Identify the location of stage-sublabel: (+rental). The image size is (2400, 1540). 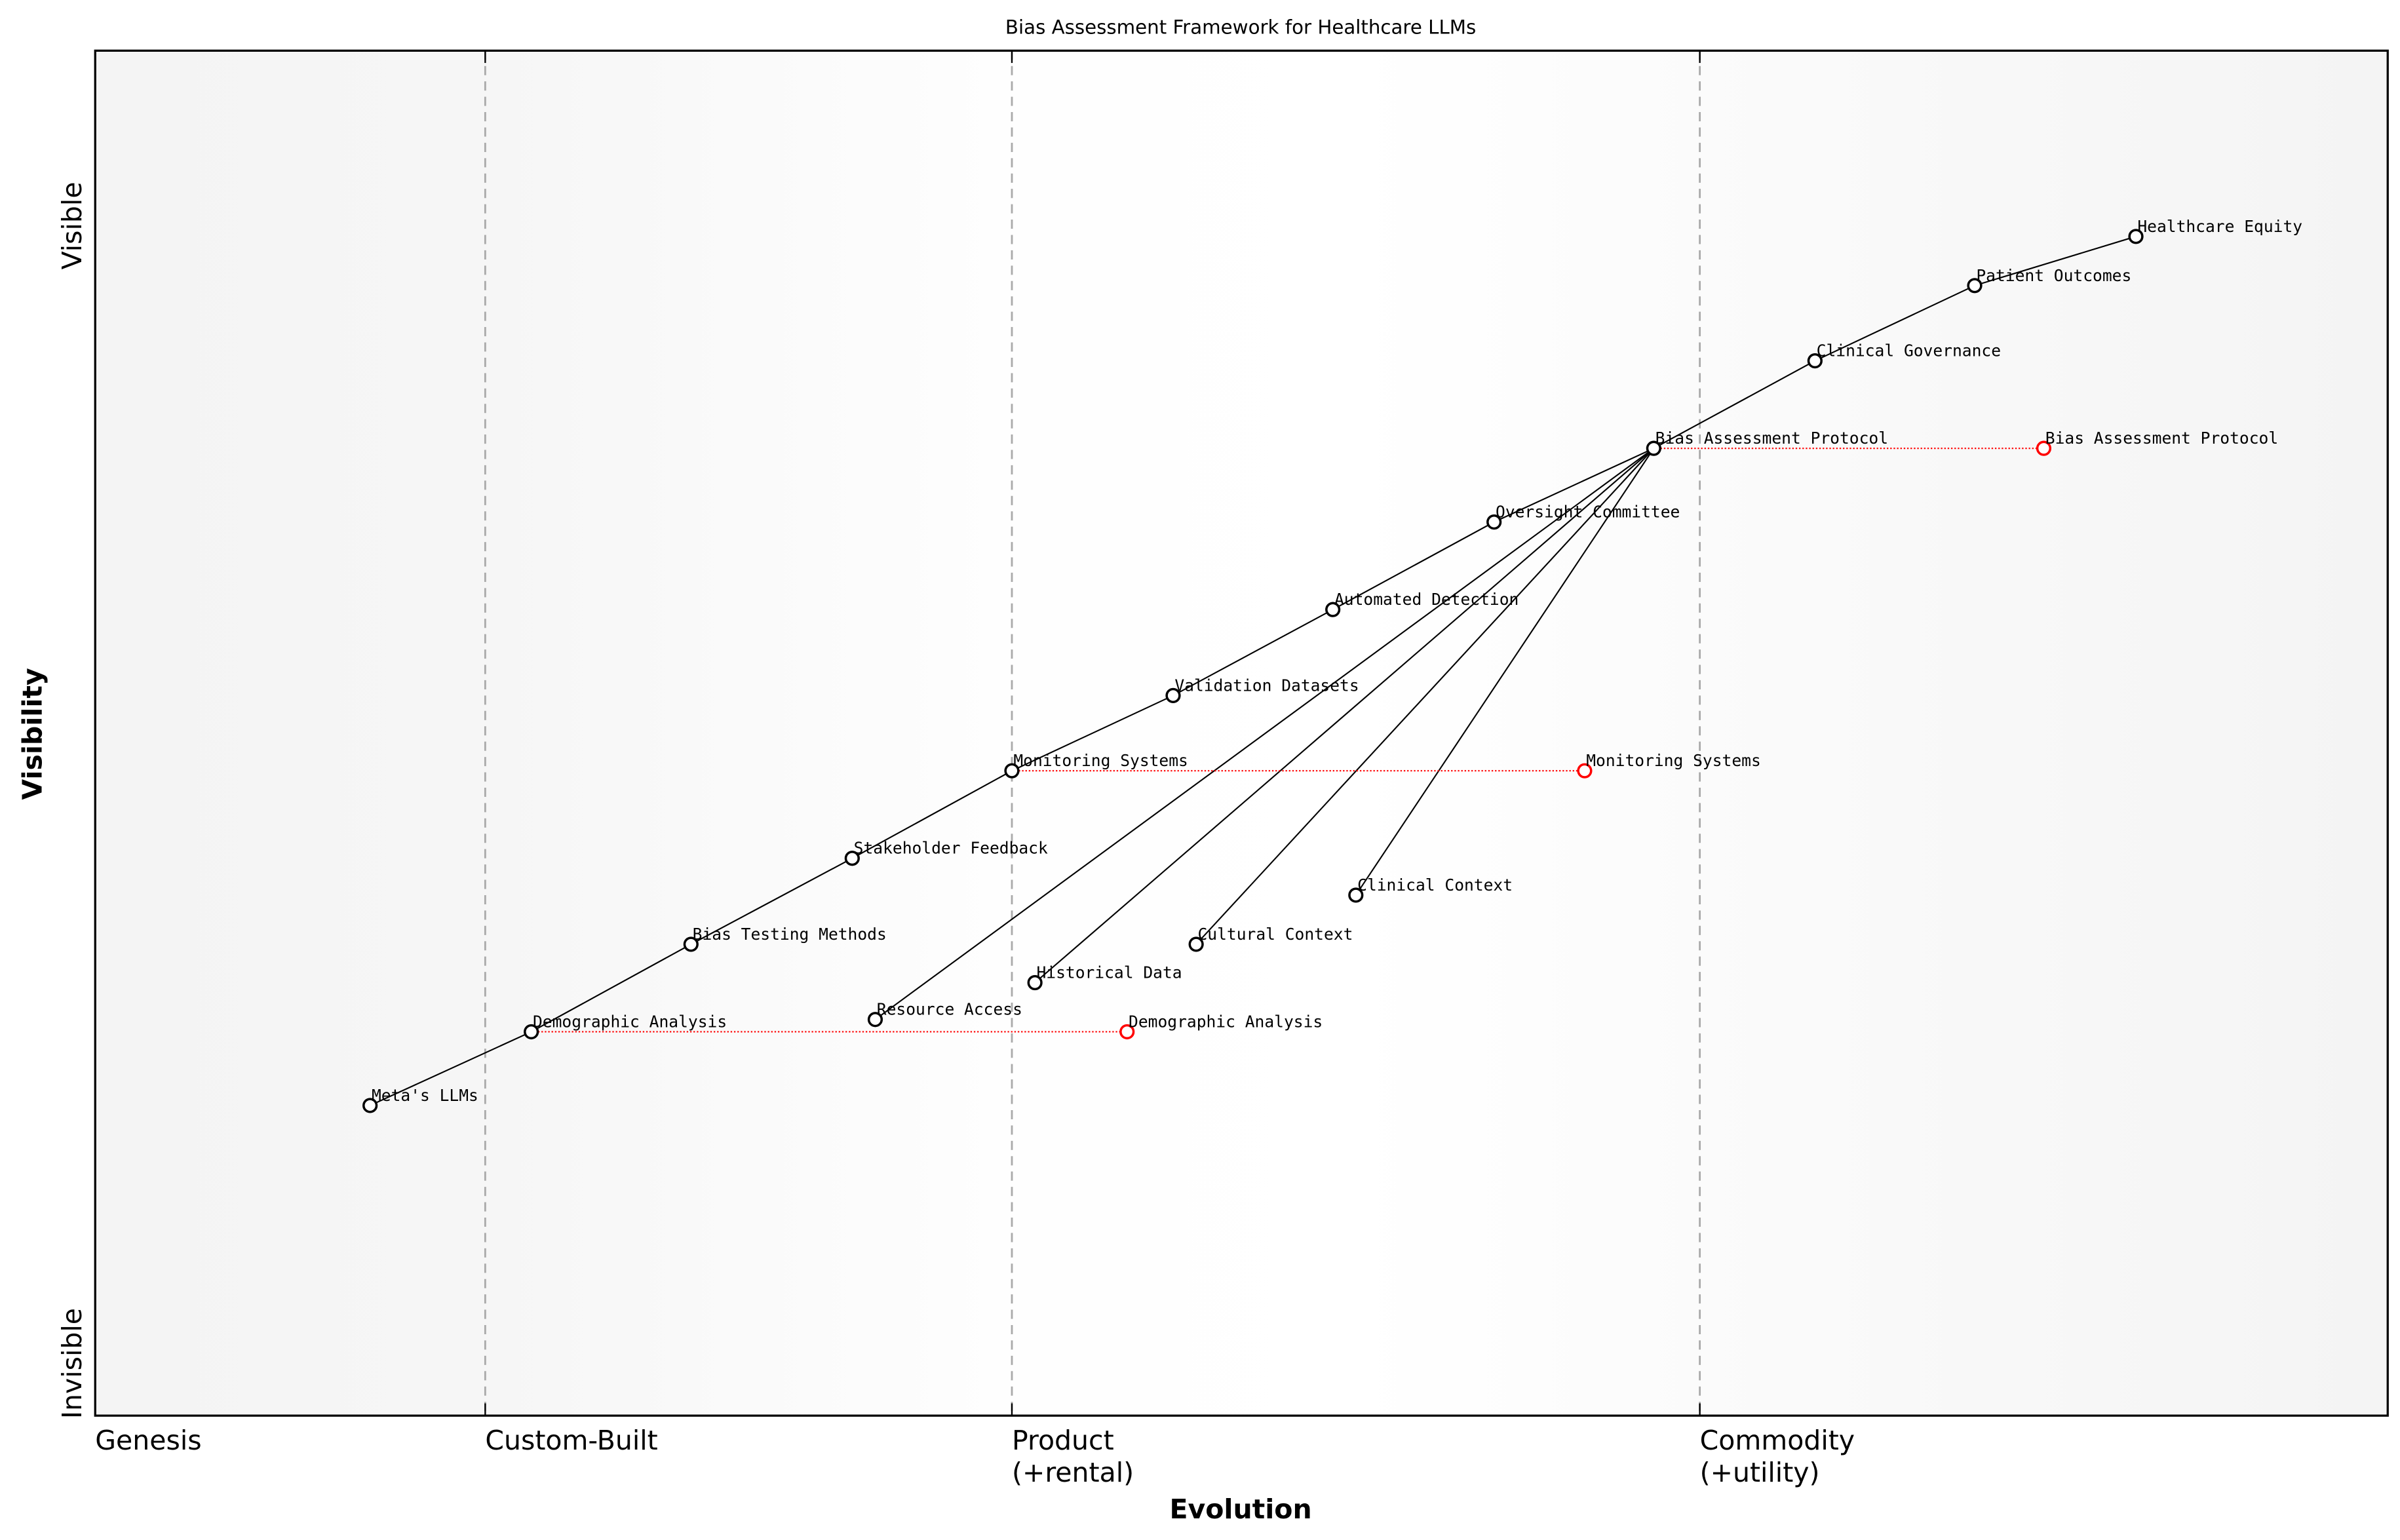
(1073, 1472).